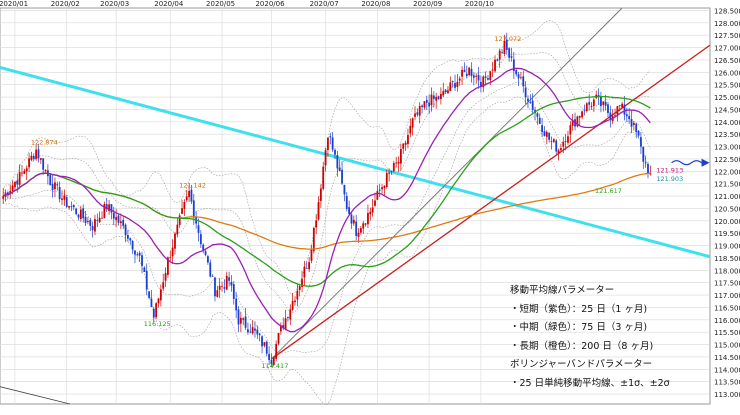 This screenshot has height=415, width=740. Describe the element at coordinates (427, 4) in the screenshot. I see `x-tick-label: 2020/09` at that location.